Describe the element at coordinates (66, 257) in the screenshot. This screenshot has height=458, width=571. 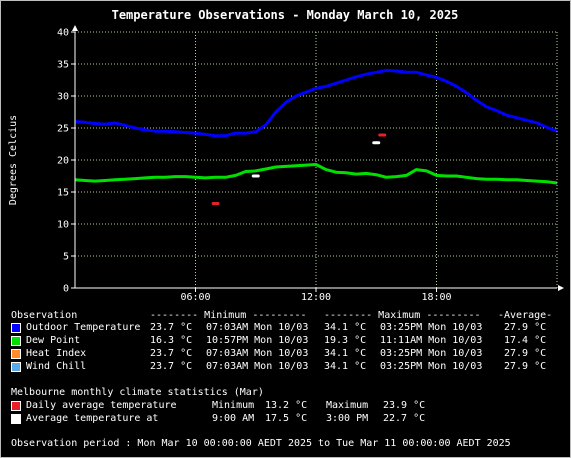
I see `y-tick-label-5: 5` at that location.